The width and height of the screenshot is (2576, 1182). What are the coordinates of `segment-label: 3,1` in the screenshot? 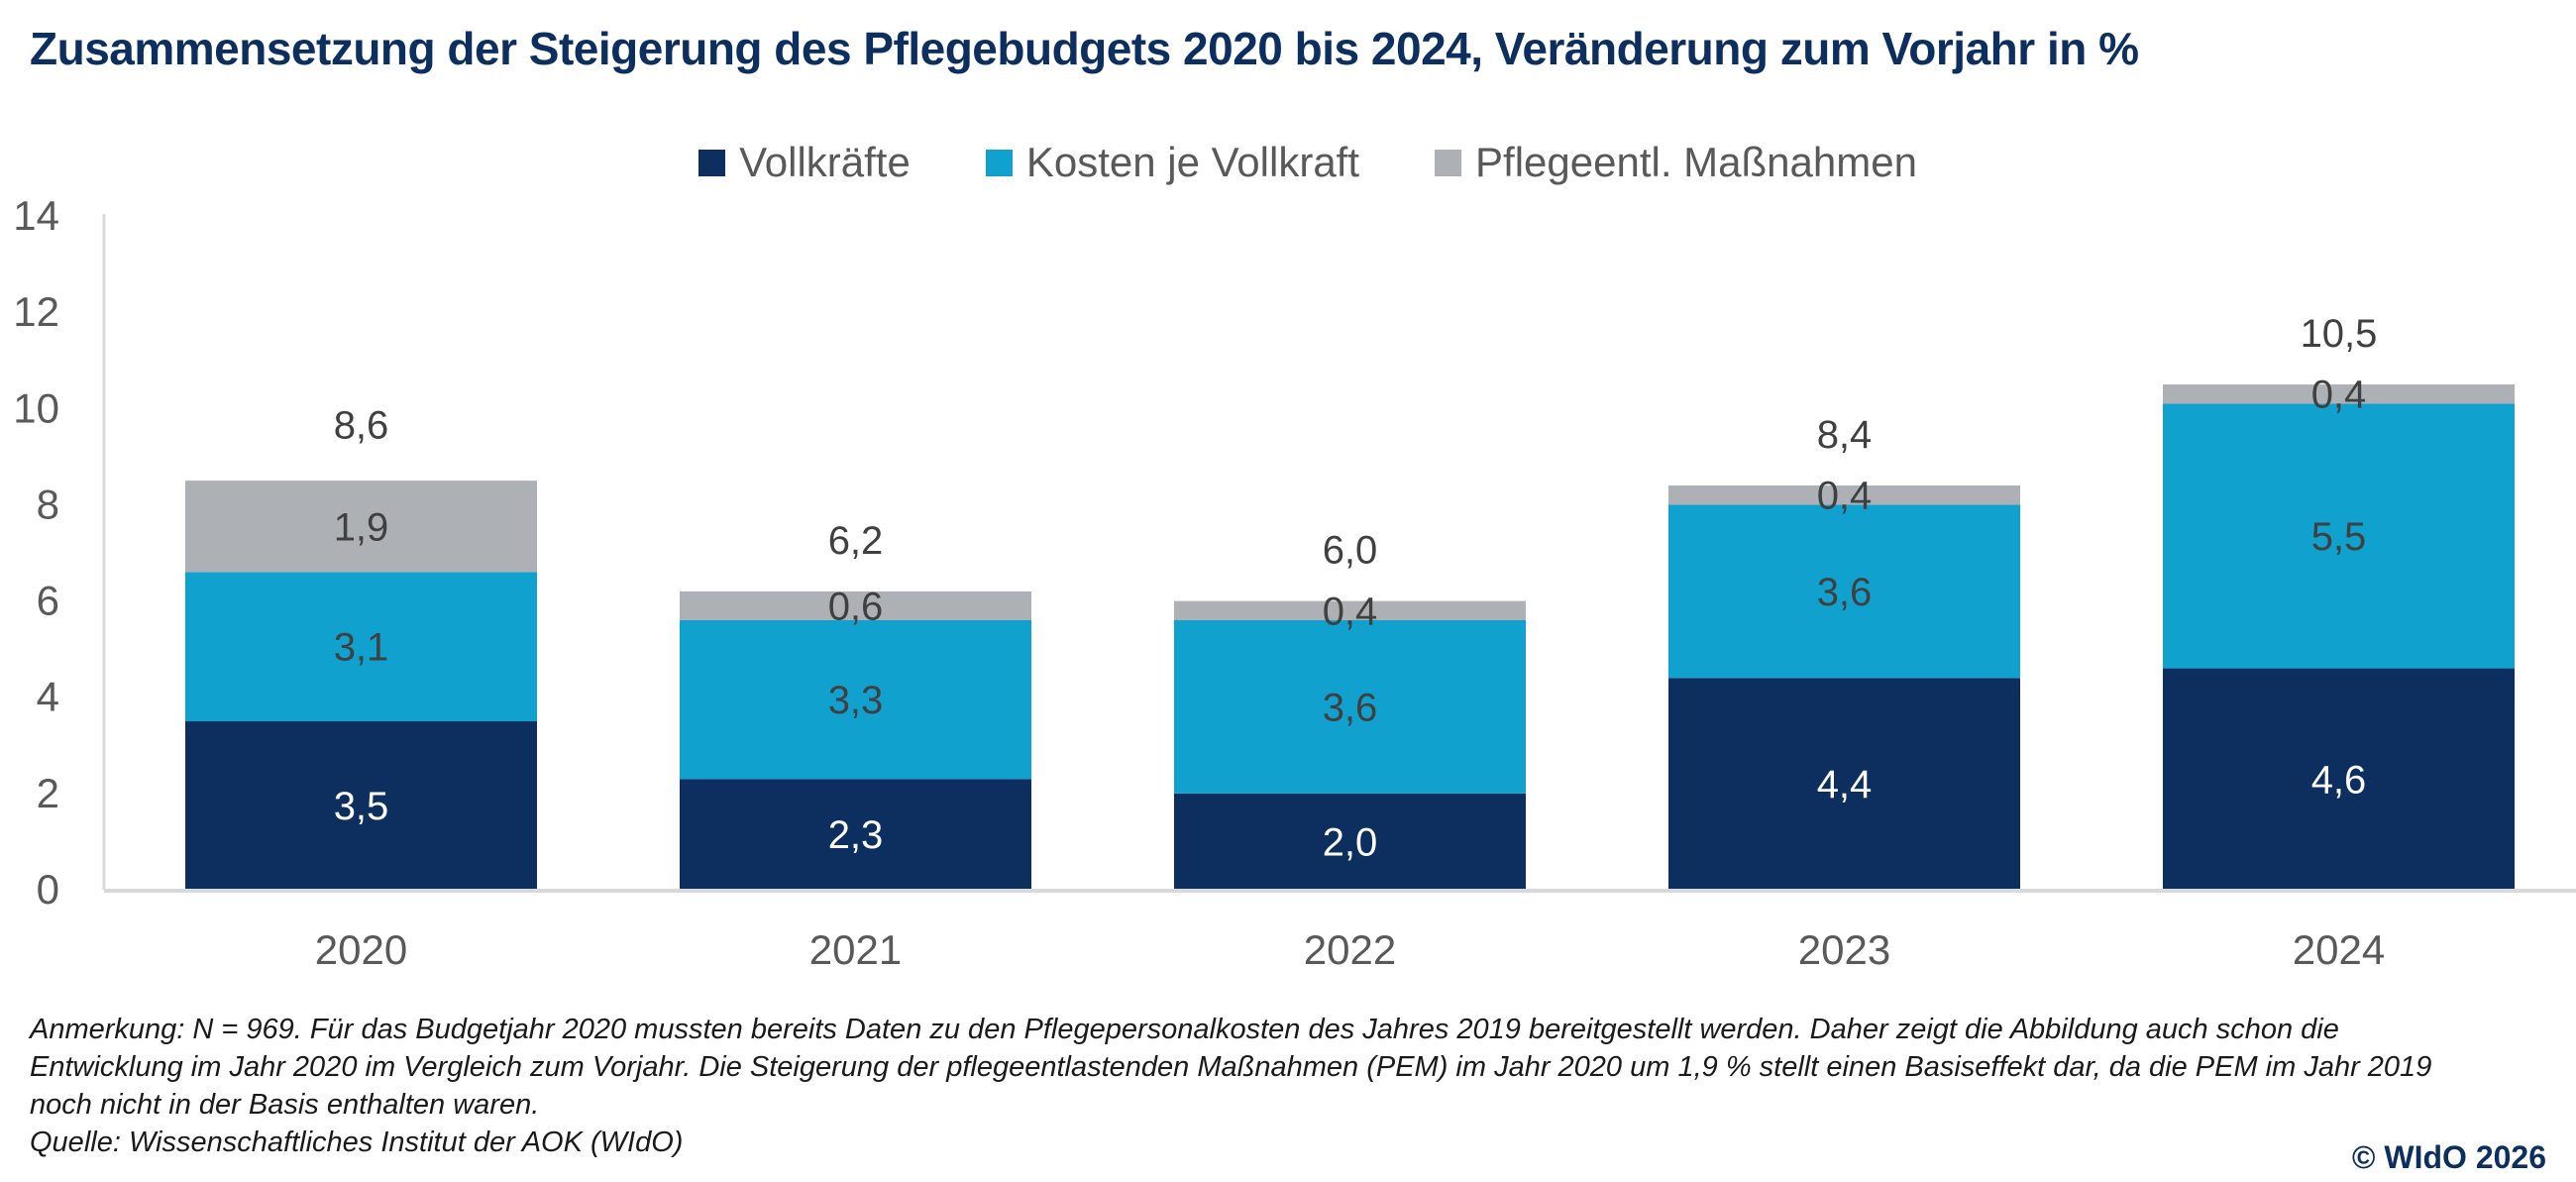 It's located at (361, 648).